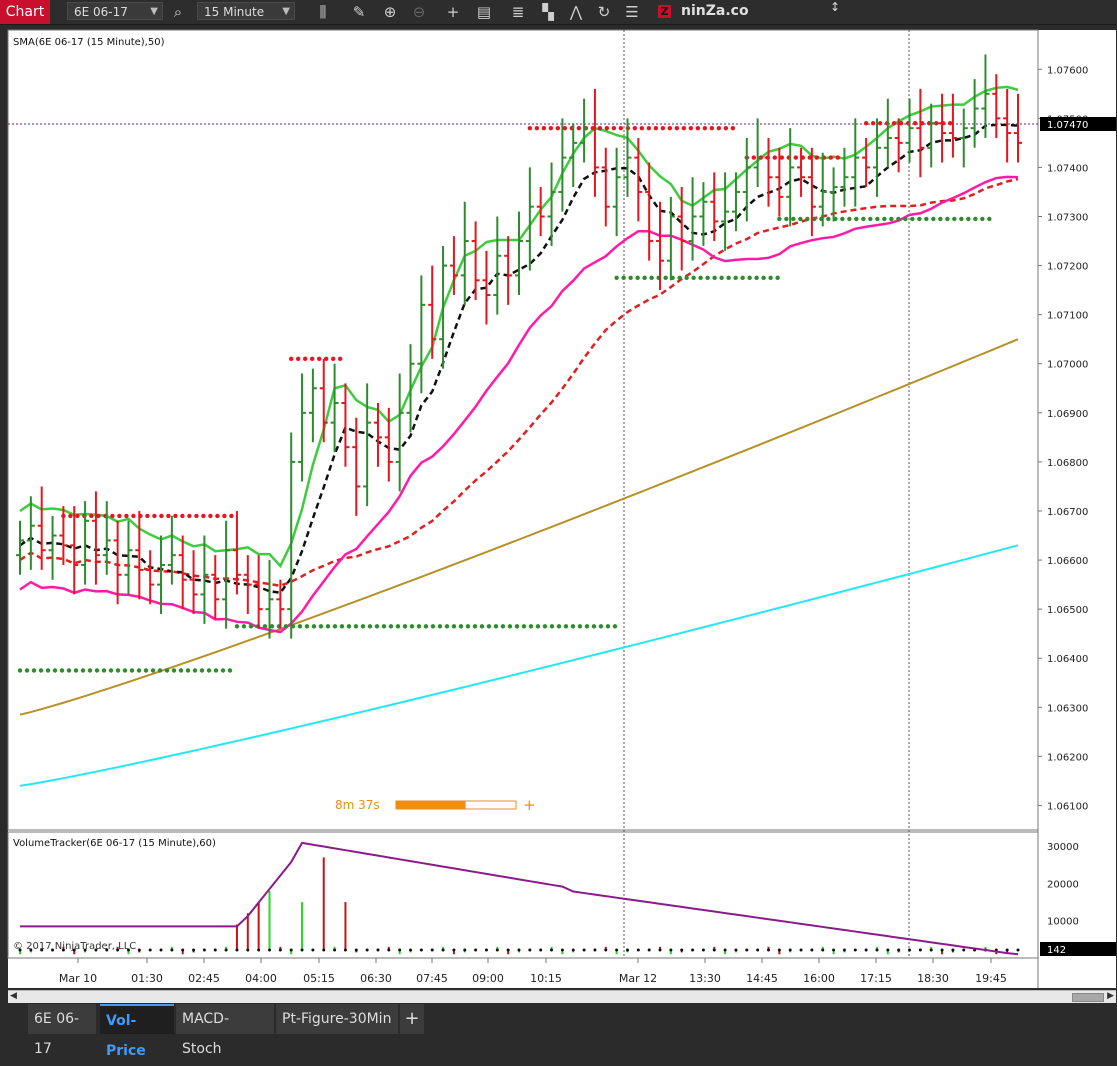 This screenshot has width=1117, height=1066. Describe the element at coordinates (13, 996) in the screenshot. I see `scroll-left-icon: ◀` at that location.